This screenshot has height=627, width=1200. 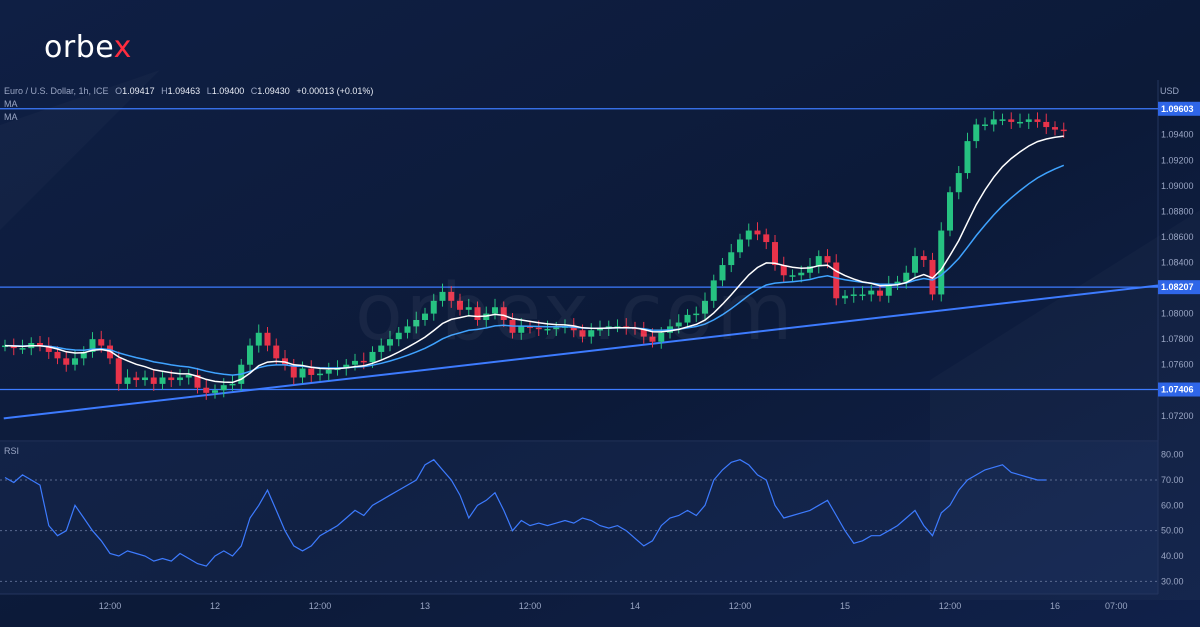 I want to click on ma-fast-label: MA, so click(x=11, y=104).